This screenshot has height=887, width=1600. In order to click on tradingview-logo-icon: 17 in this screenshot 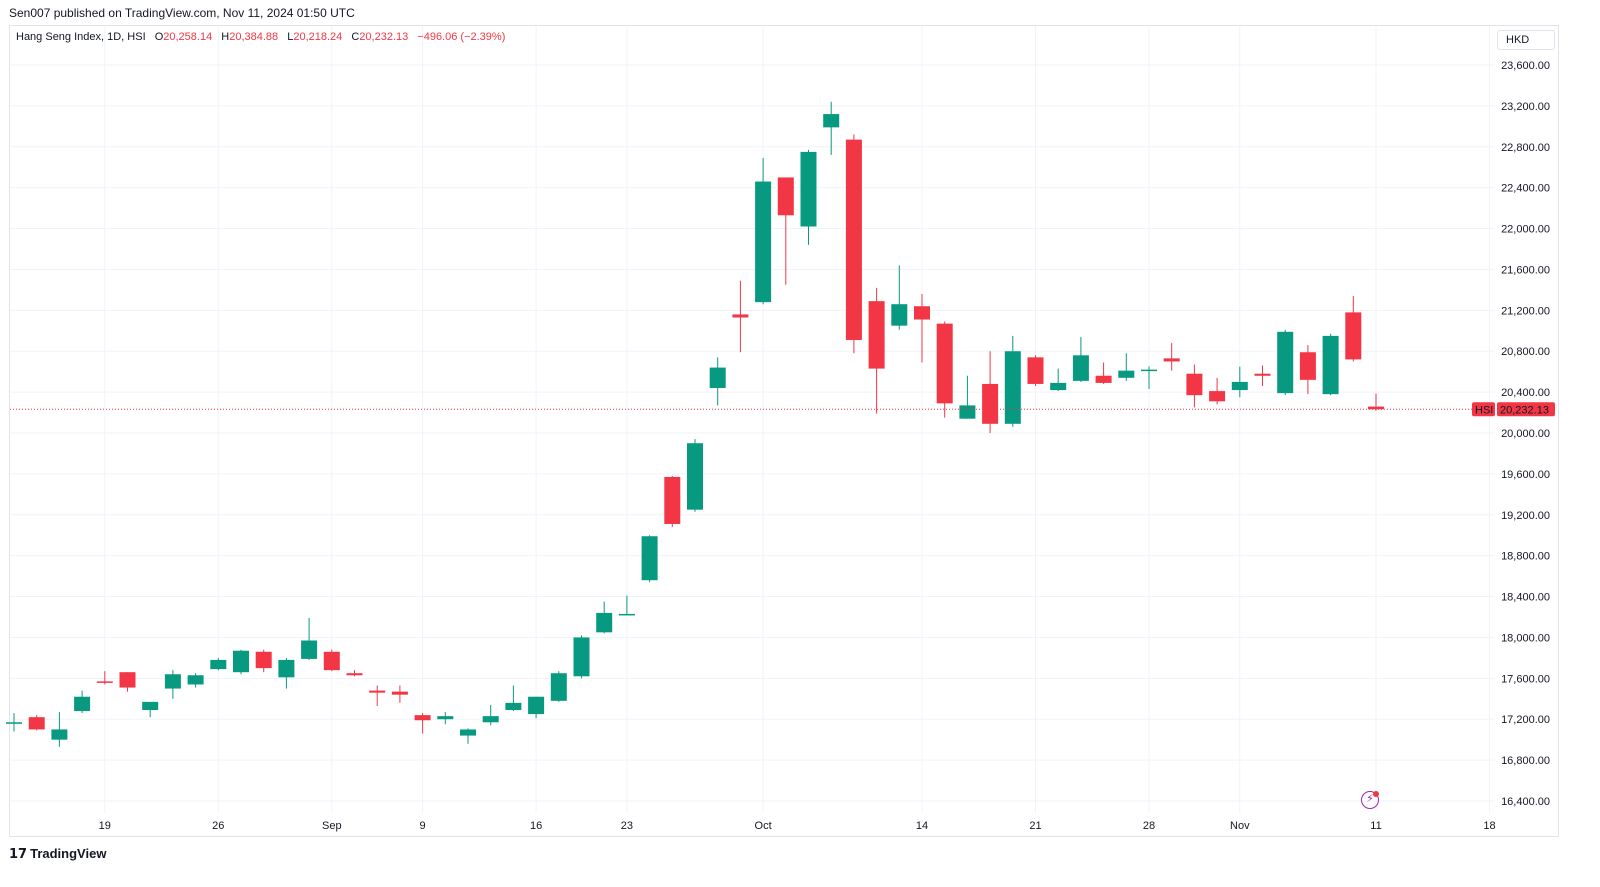, I will do `click(18, 854)`.